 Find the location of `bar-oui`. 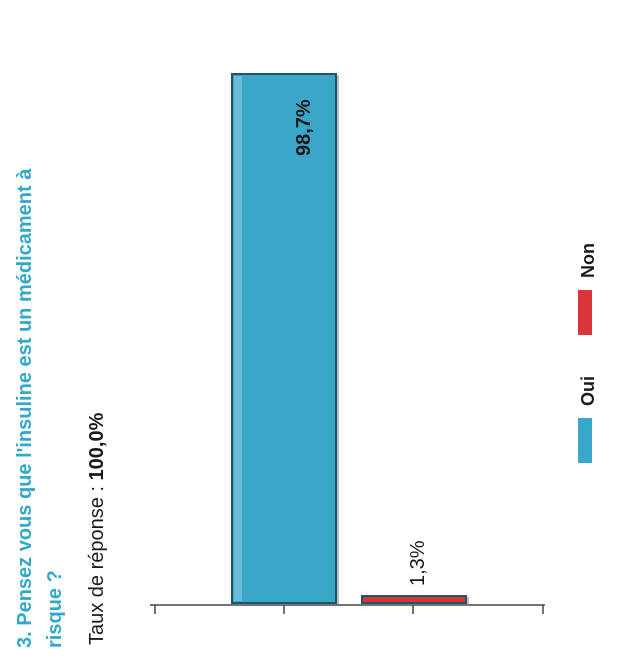

bar-oui is located at coordinates (284, 338).